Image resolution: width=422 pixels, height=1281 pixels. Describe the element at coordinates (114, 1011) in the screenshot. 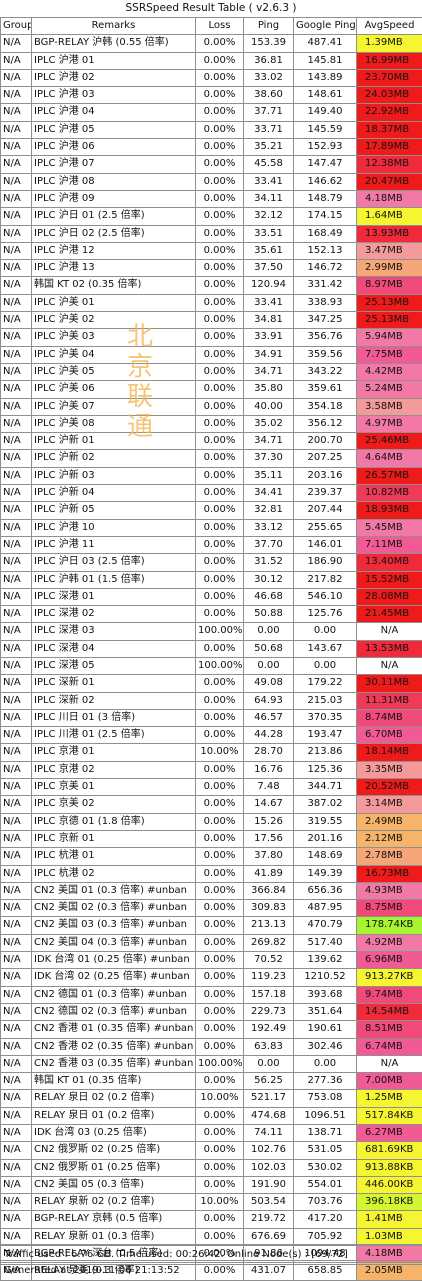

I see `cell-remarks: CN2 德国 02 (0.3 倍率) #unban` at that location.